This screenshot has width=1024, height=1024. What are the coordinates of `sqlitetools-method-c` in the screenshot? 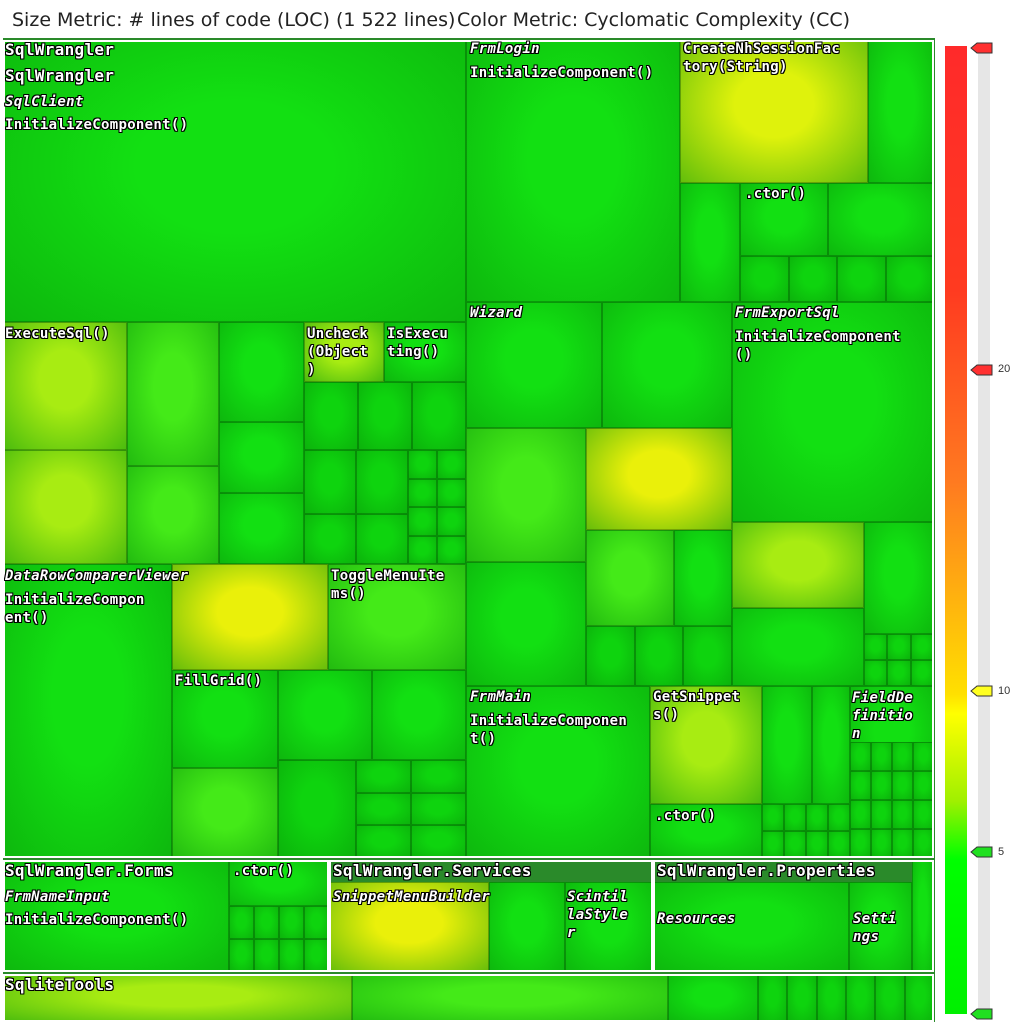 It's located at (713, 998).